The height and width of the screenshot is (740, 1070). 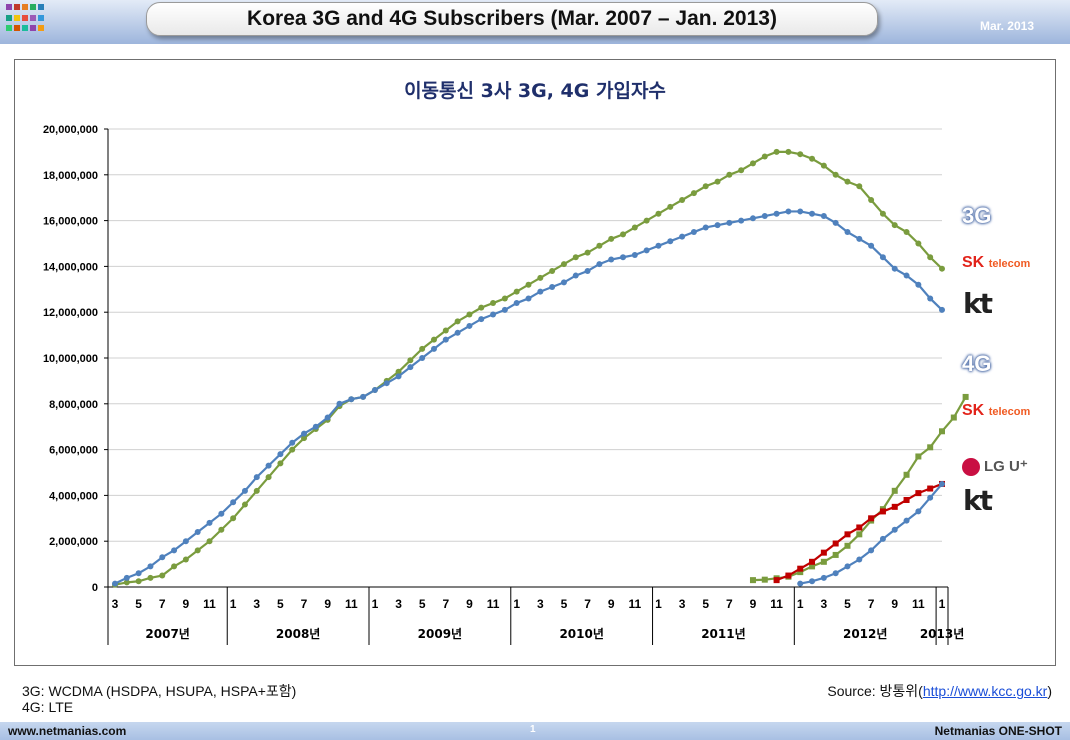 What do you see at coordinates (70, 313) in the screenshot?
I see `y-tick-label: 12,000,000` at bounding box center [70, 313].